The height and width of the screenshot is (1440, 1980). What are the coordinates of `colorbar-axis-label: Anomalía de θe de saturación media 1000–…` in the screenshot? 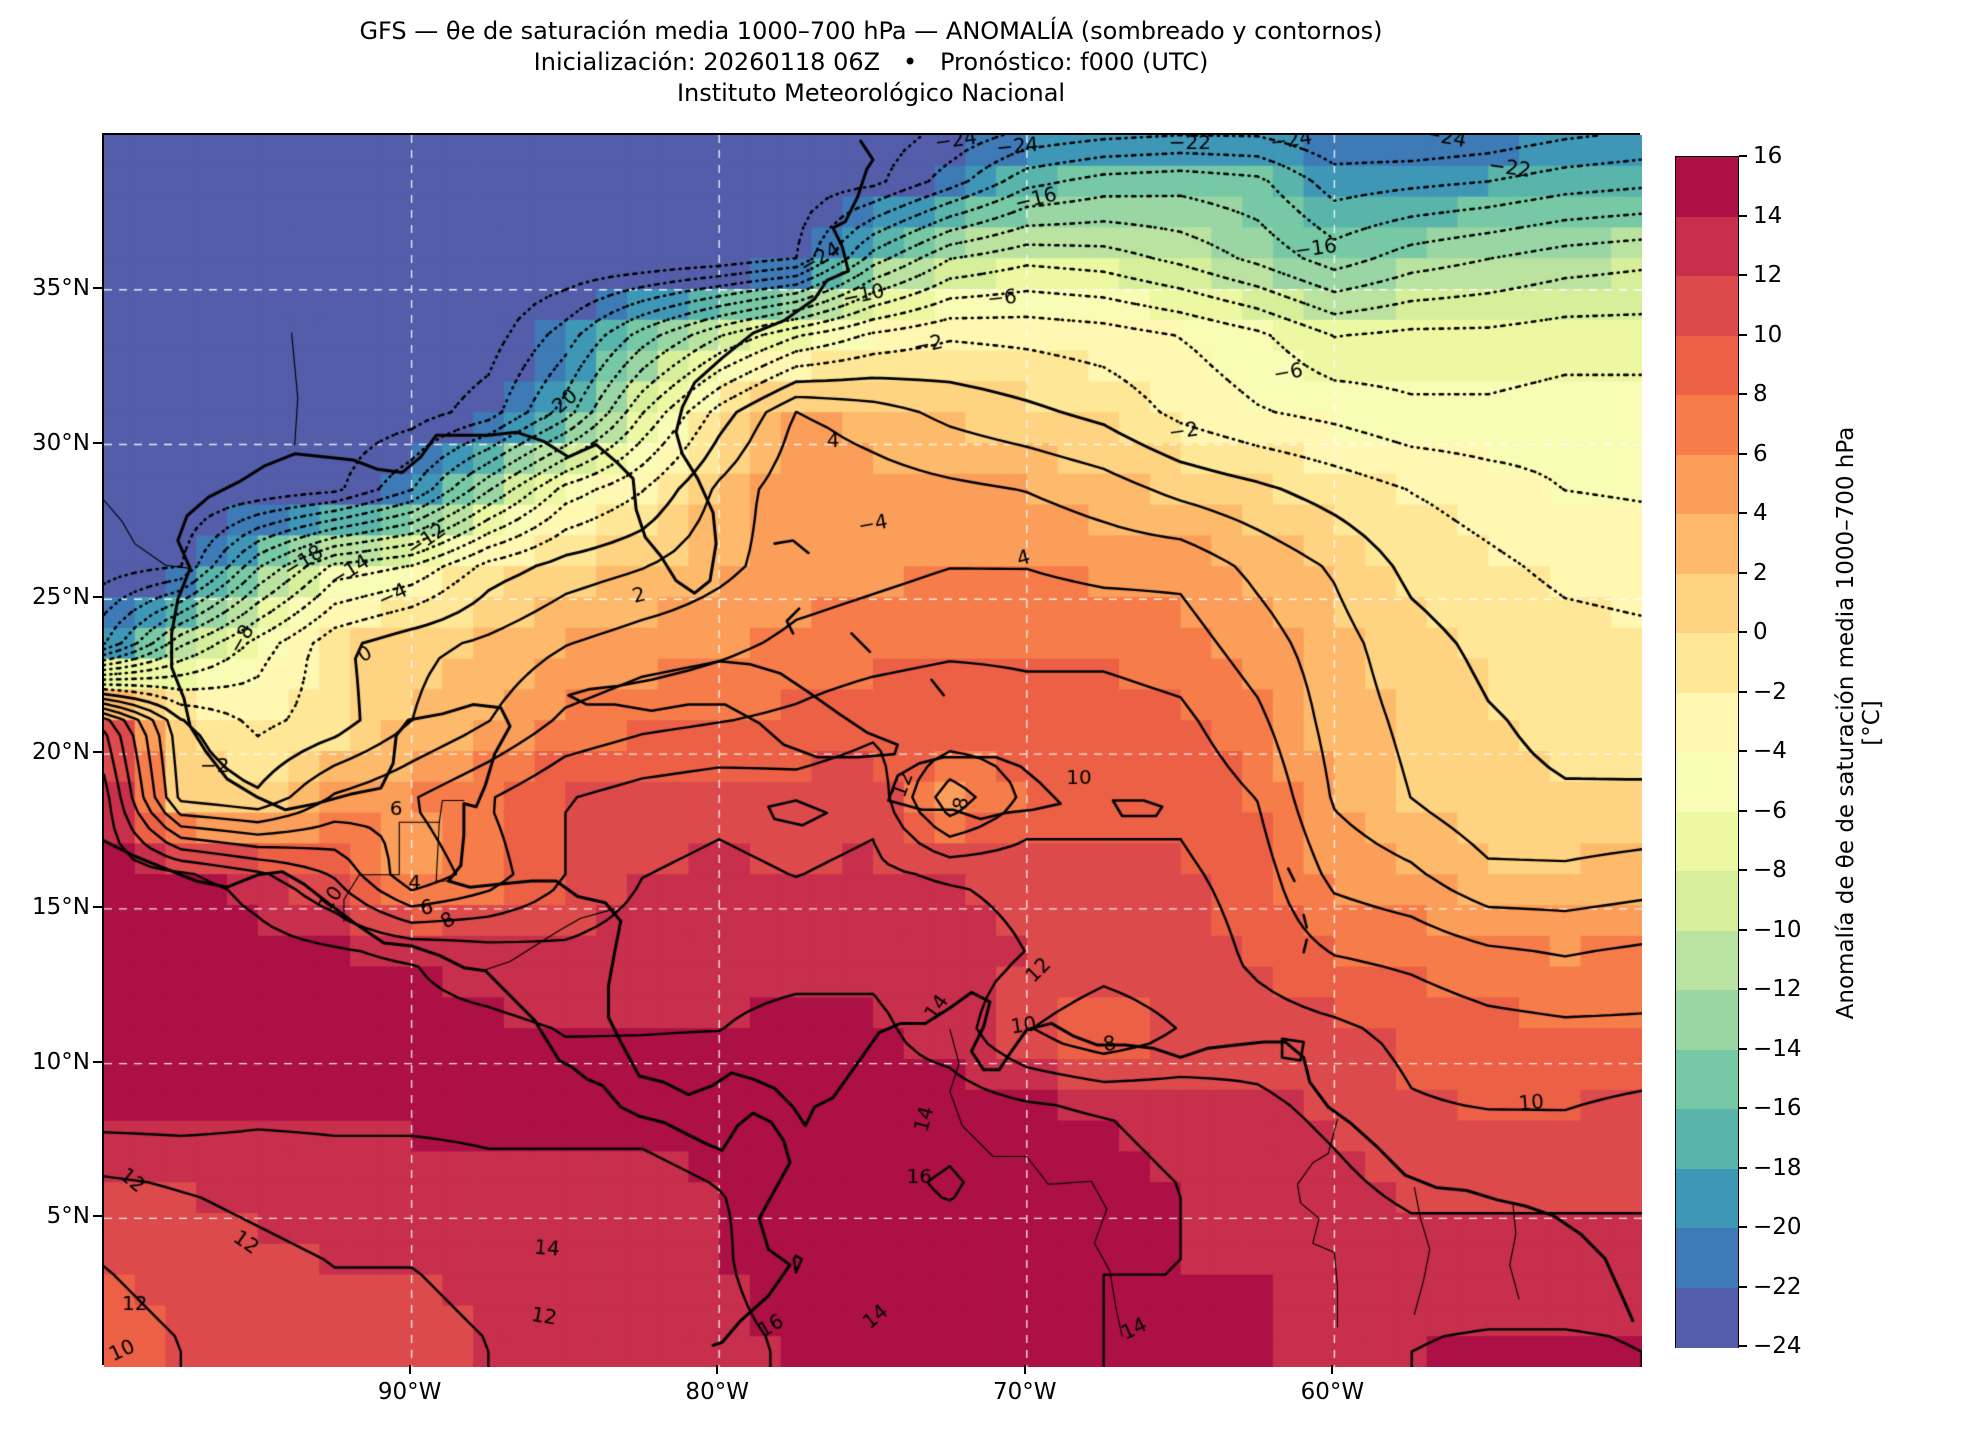 It's located at (1859, 723).